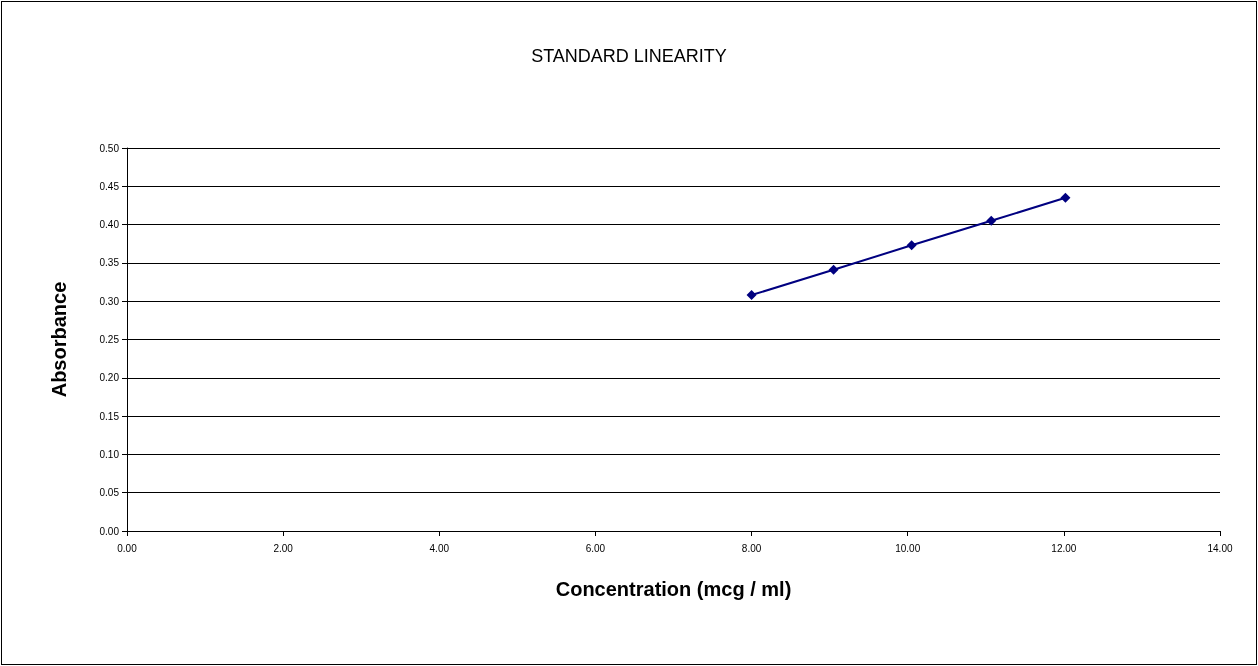 Image resolution: width=1258 pixels, height=666 pixels. I want to click on x-tick-label: 4.00, so click(439, 548).